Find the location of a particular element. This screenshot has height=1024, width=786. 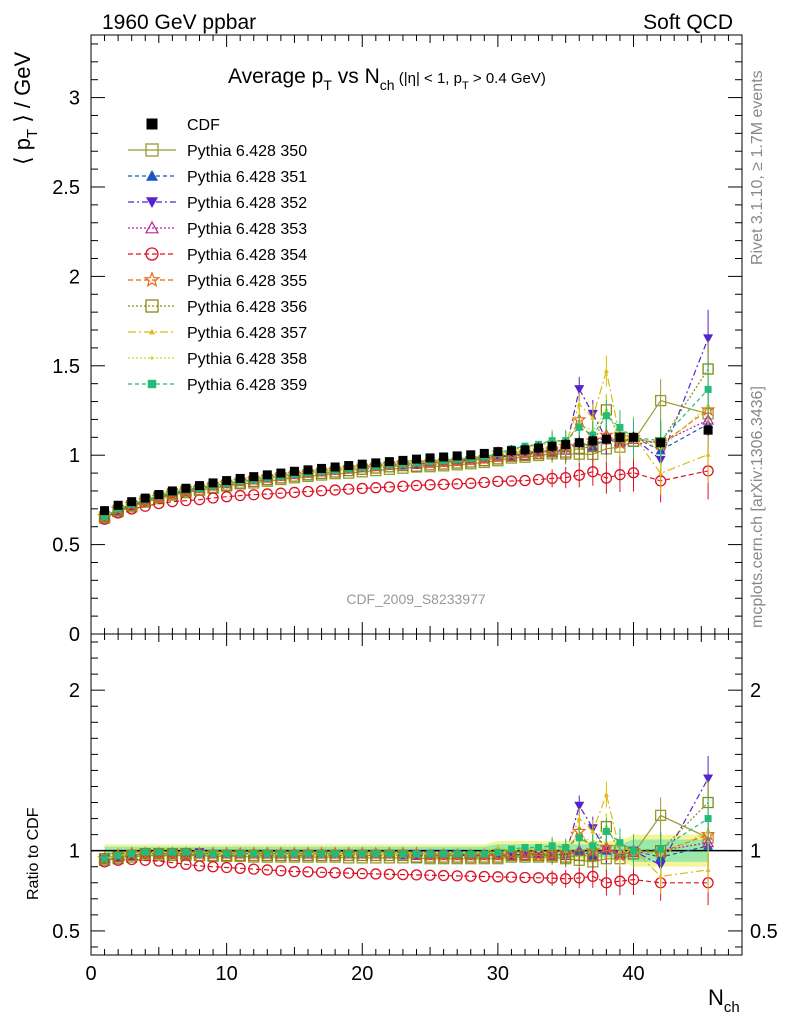

x-tick-label: 0 is located at coordinates (90, 974).